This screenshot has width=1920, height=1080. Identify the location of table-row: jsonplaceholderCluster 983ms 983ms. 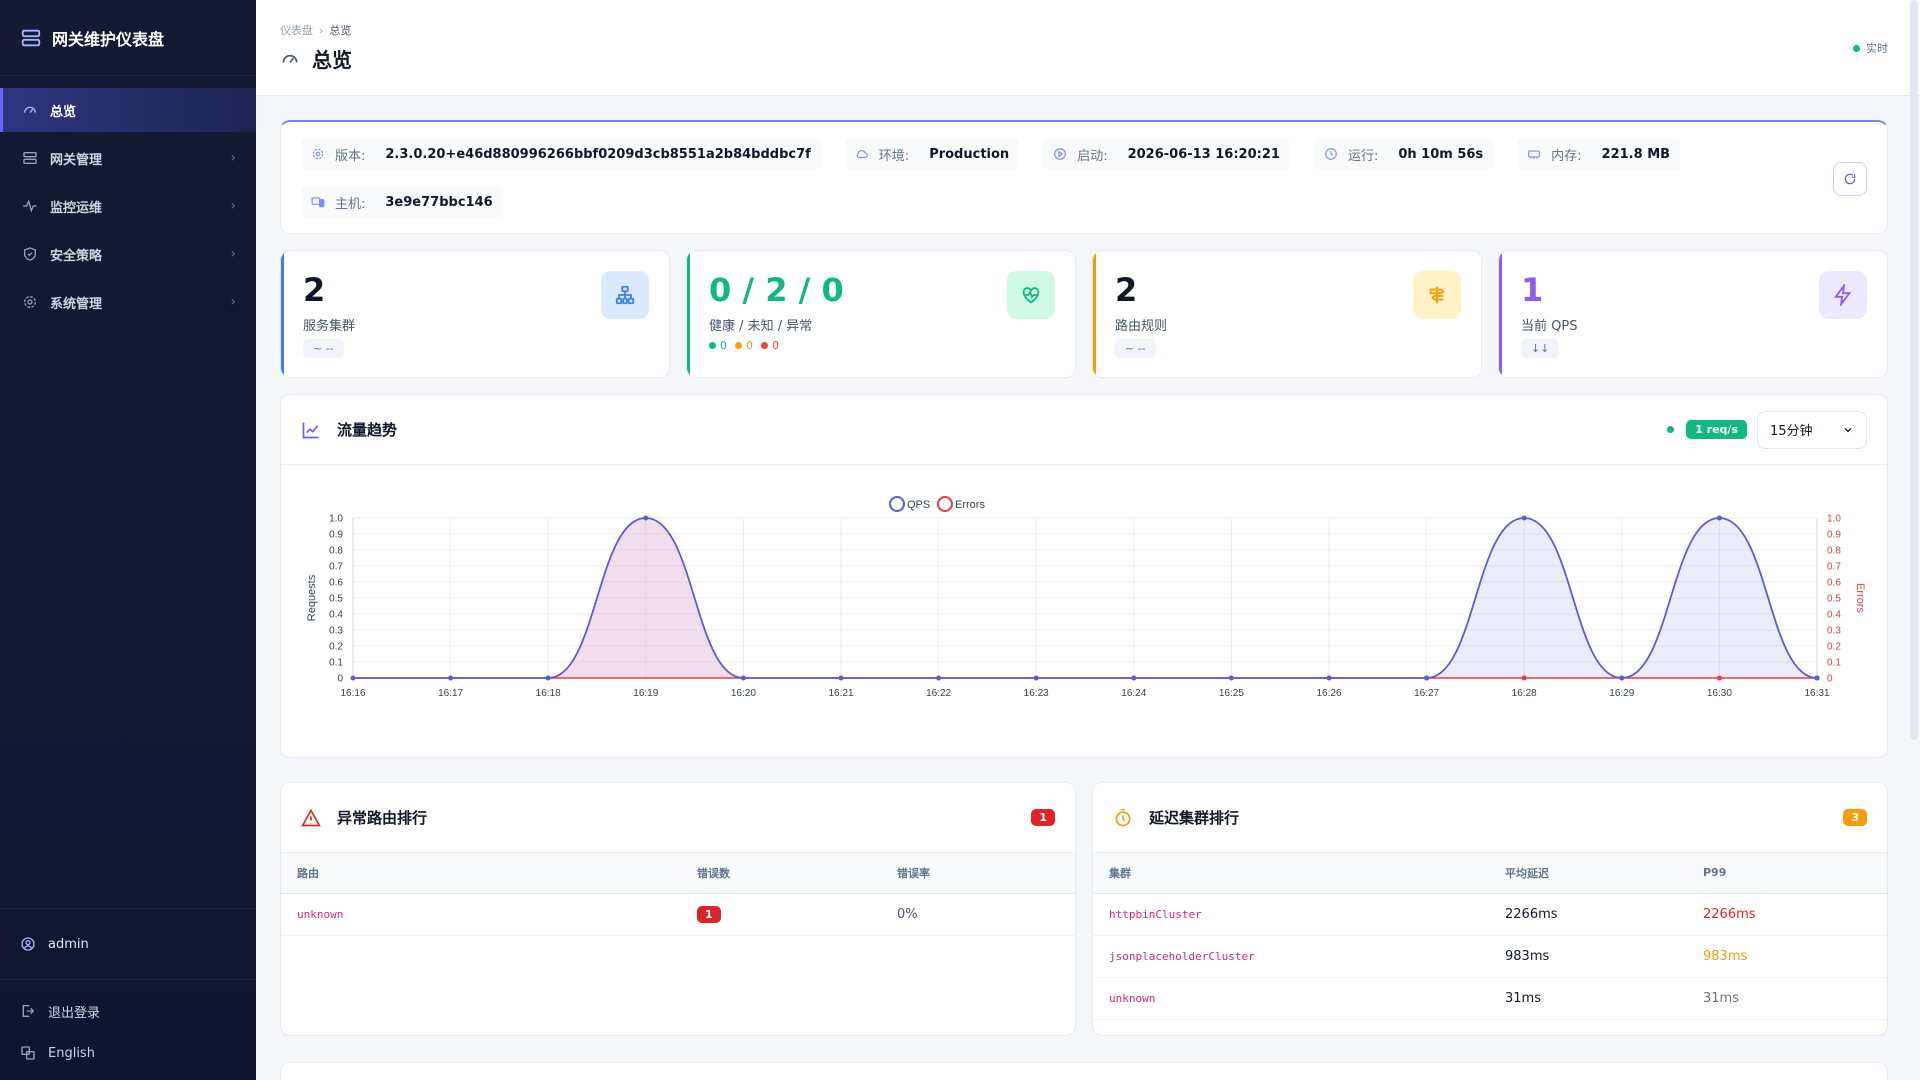
(1490, 956).